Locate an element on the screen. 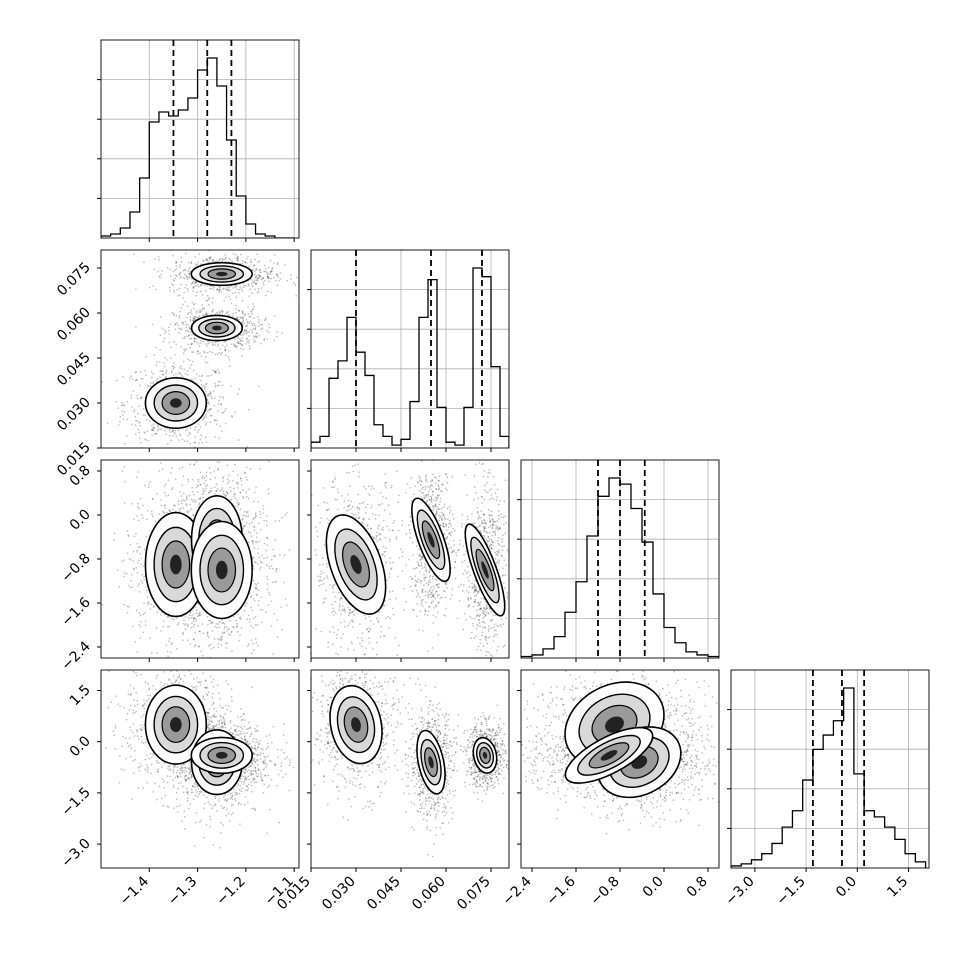  density-peak is located at coordinates (221, 274).